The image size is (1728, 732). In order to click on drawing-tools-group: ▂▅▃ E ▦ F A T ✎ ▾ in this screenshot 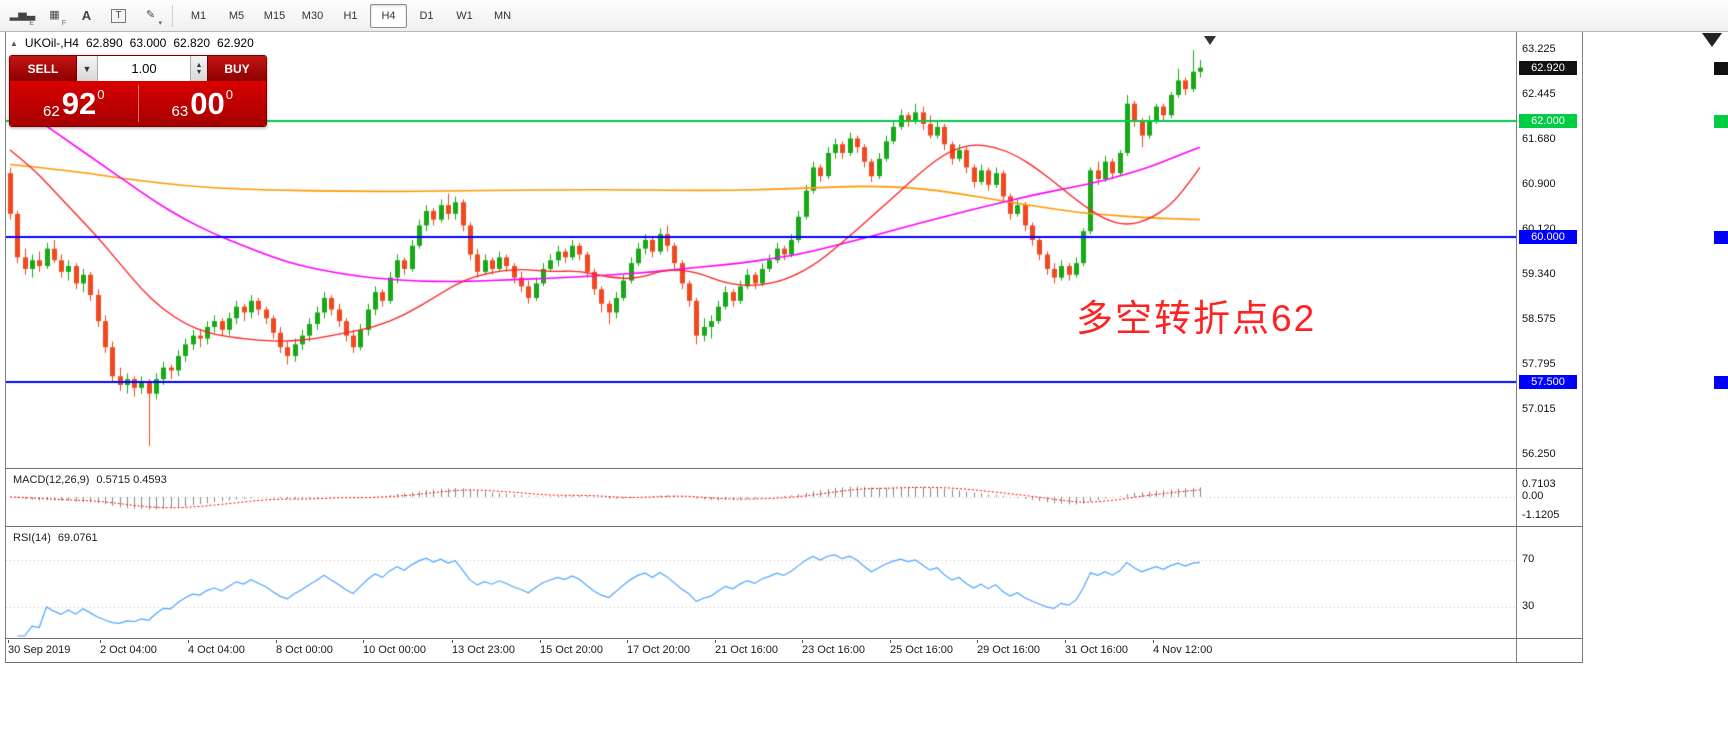, I will do `click(86, 16)`.